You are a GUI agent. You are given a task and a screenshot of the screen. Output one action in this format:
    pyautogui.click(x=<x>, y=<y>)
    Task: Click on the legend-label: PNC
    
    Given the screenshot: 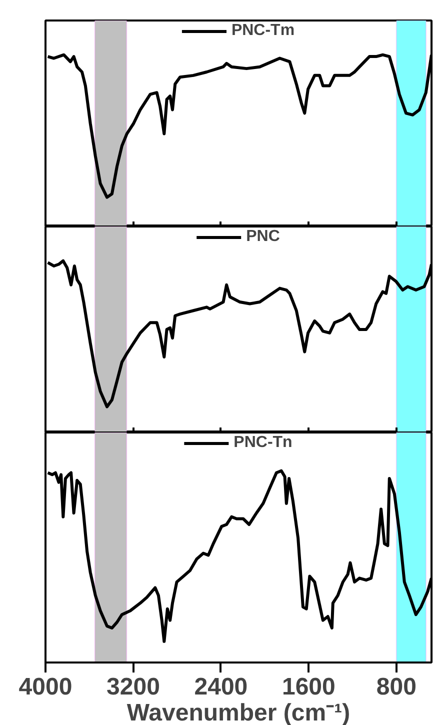 What is the action you would take?
    pyautogui.click(x=263, y=237)
    